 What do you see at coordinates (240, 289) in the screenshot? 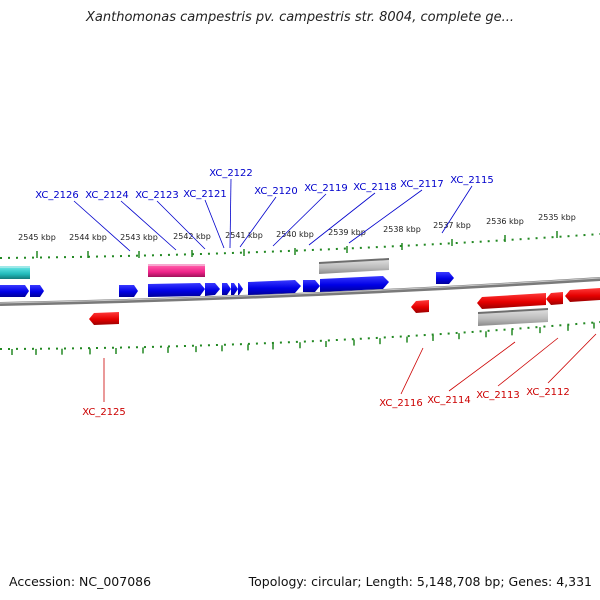
I see `gene-forward-xc2122c` at bounding box center [240, 289].